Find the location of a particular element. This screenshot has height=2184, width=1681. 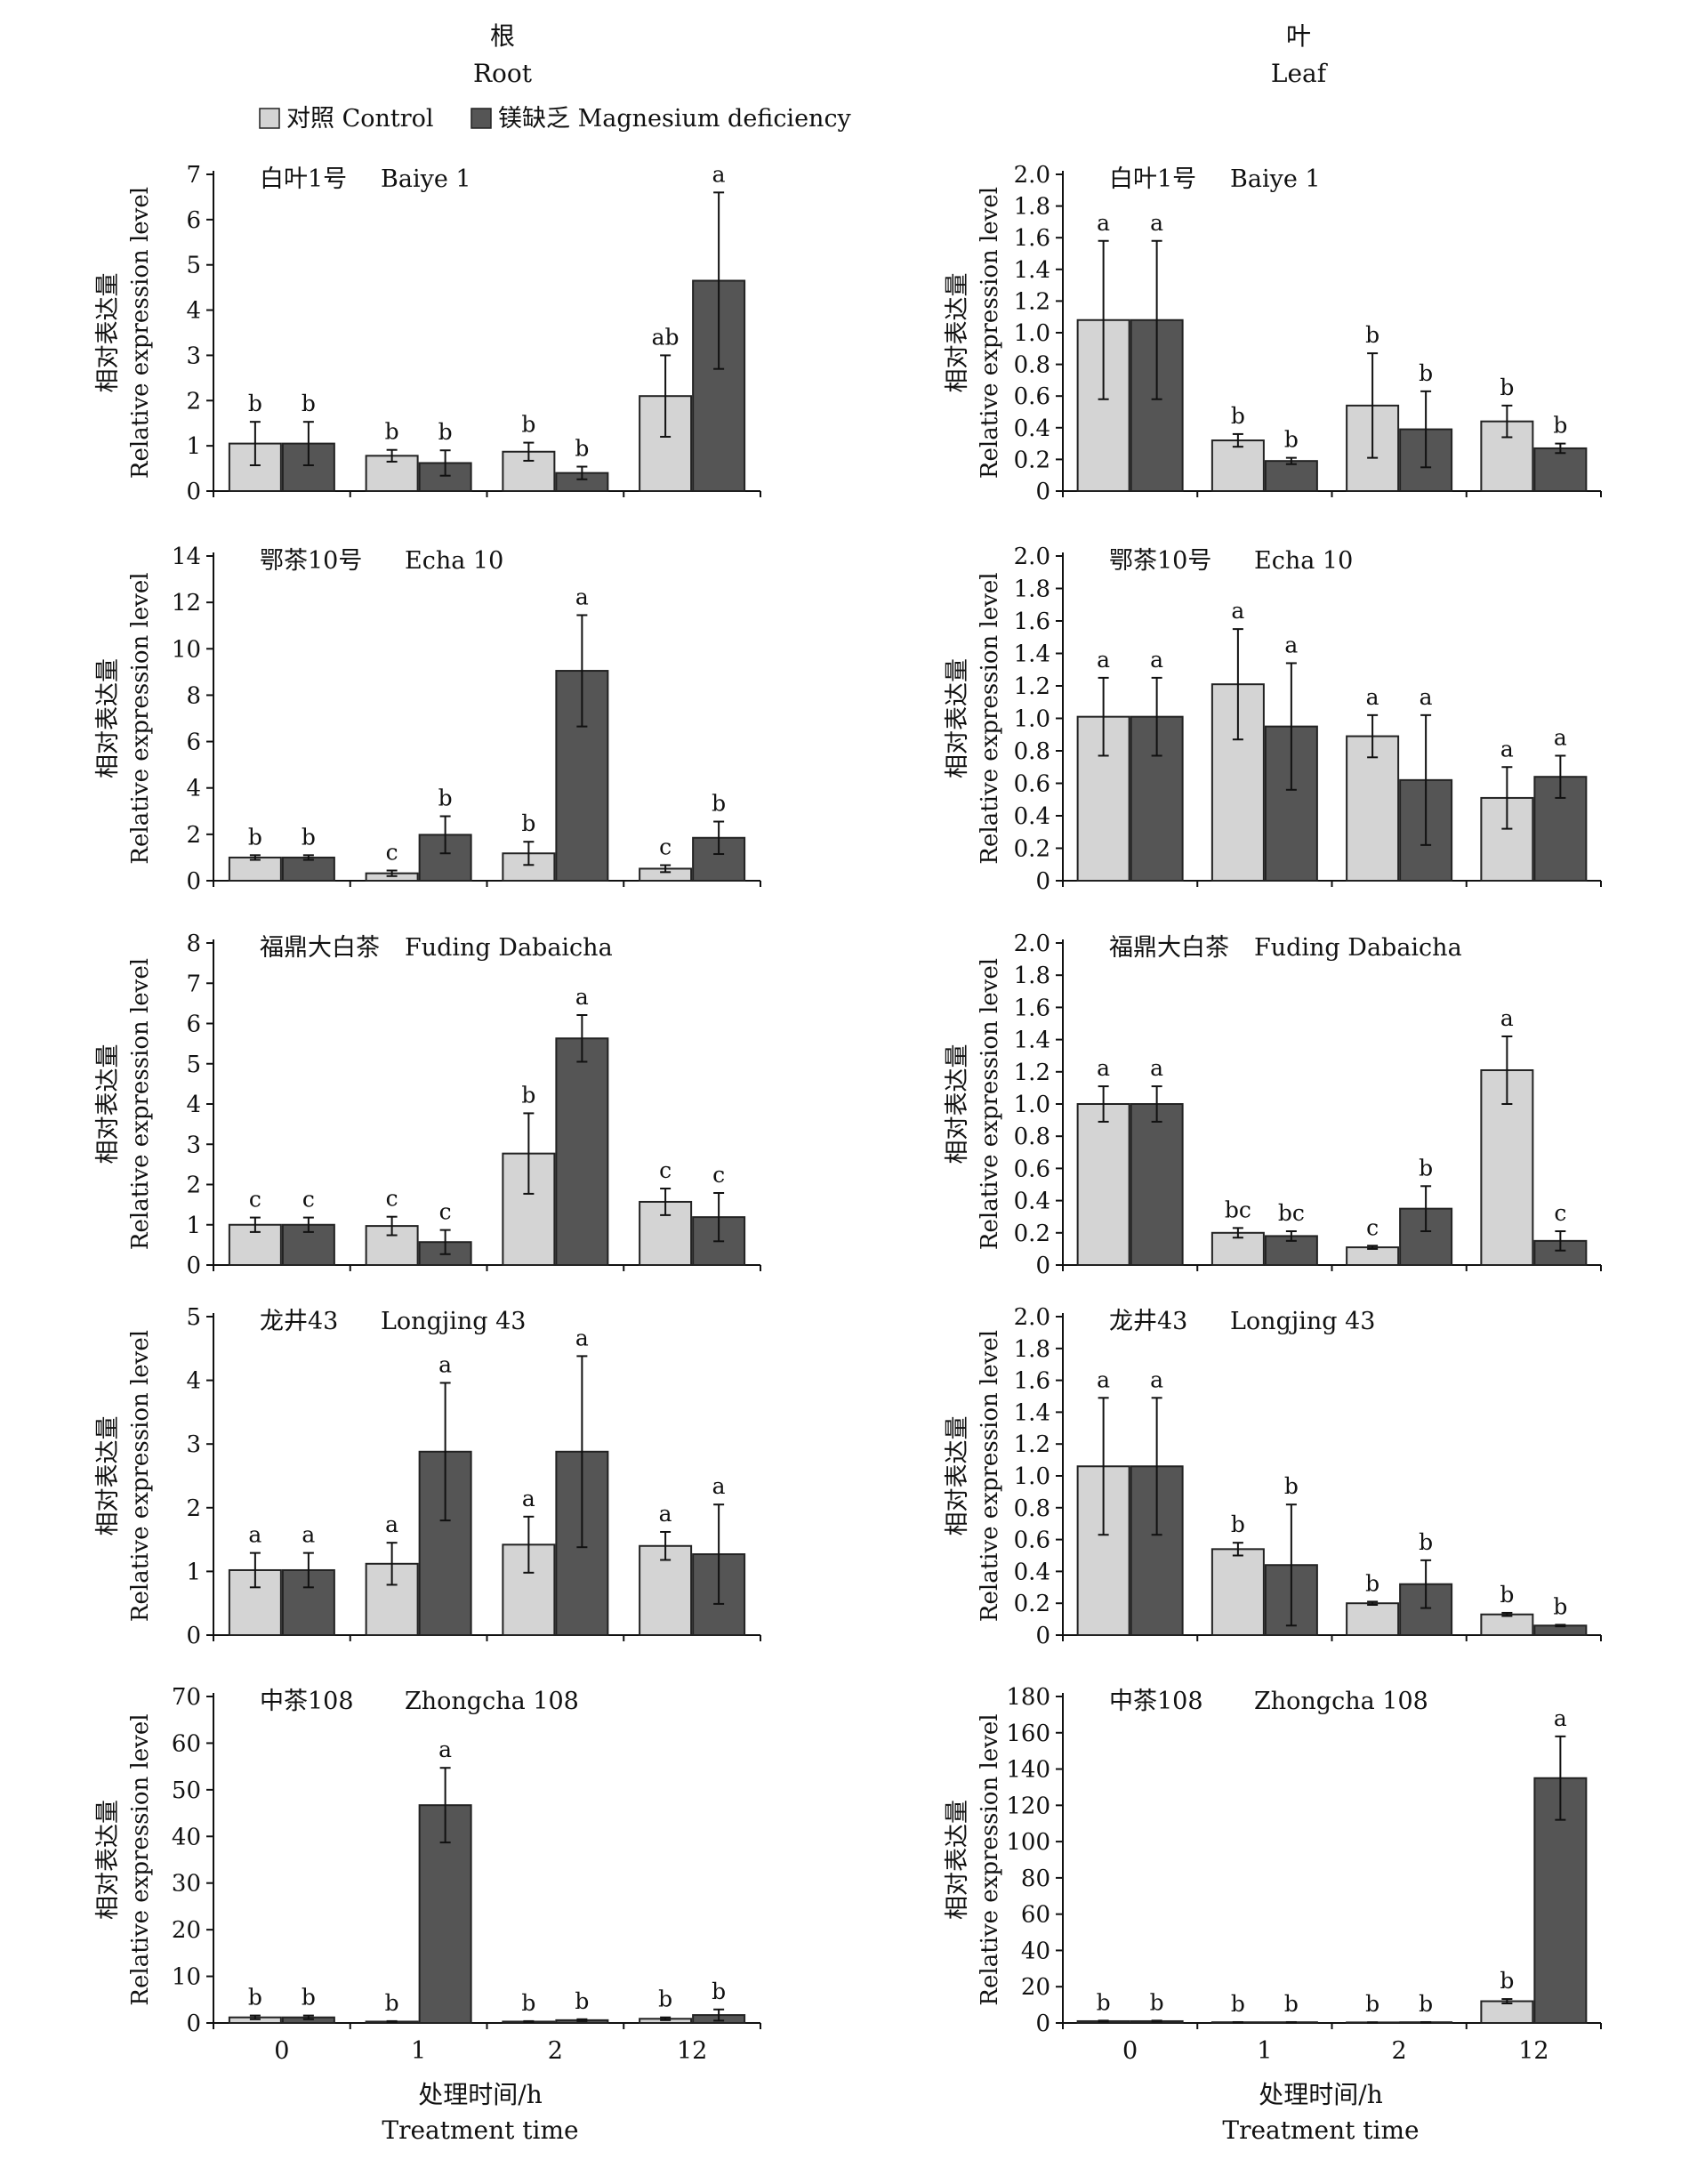

xlabel-en-leaf: Treatment time is located at coordinates (1320, 2130).